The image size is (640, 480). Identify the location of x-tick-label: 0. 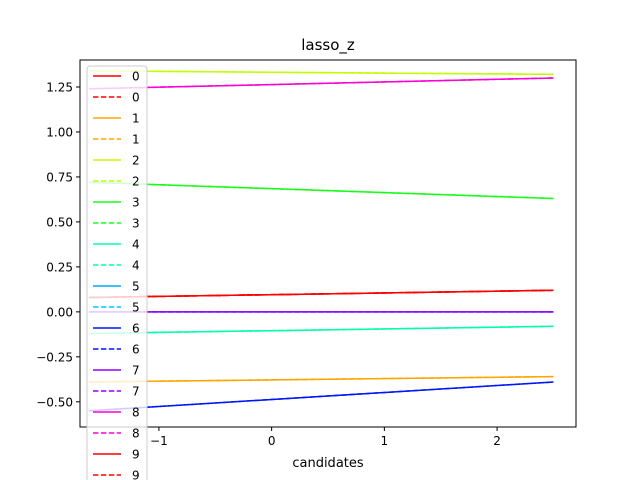
(272, 441).